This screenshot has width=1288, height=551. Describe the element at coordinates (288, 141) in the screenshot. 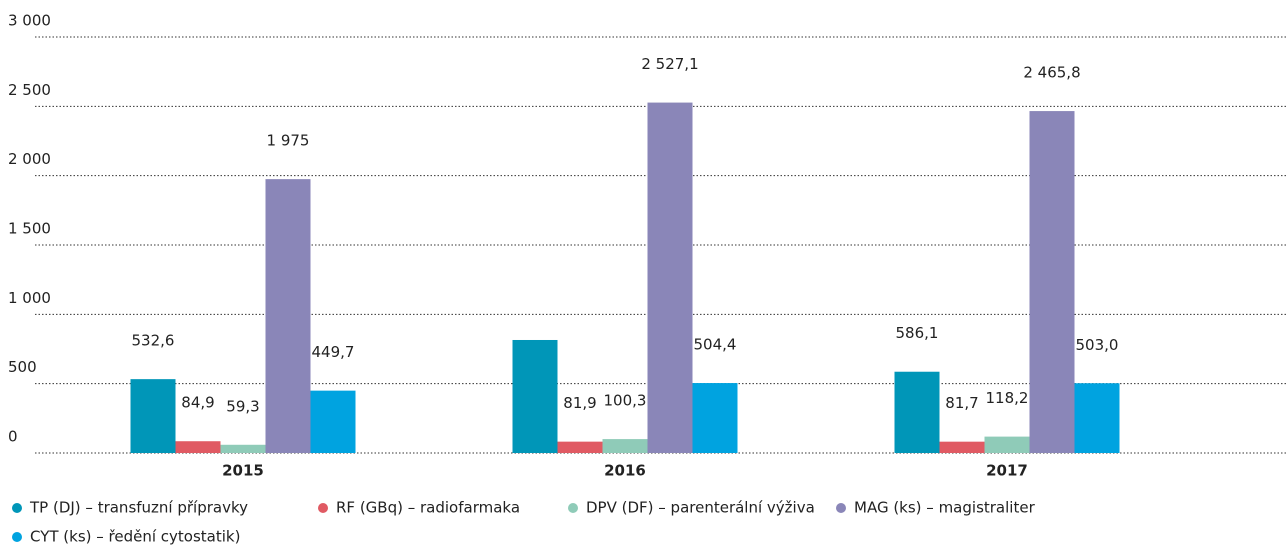

I see `data-label: 1 975` at that location.